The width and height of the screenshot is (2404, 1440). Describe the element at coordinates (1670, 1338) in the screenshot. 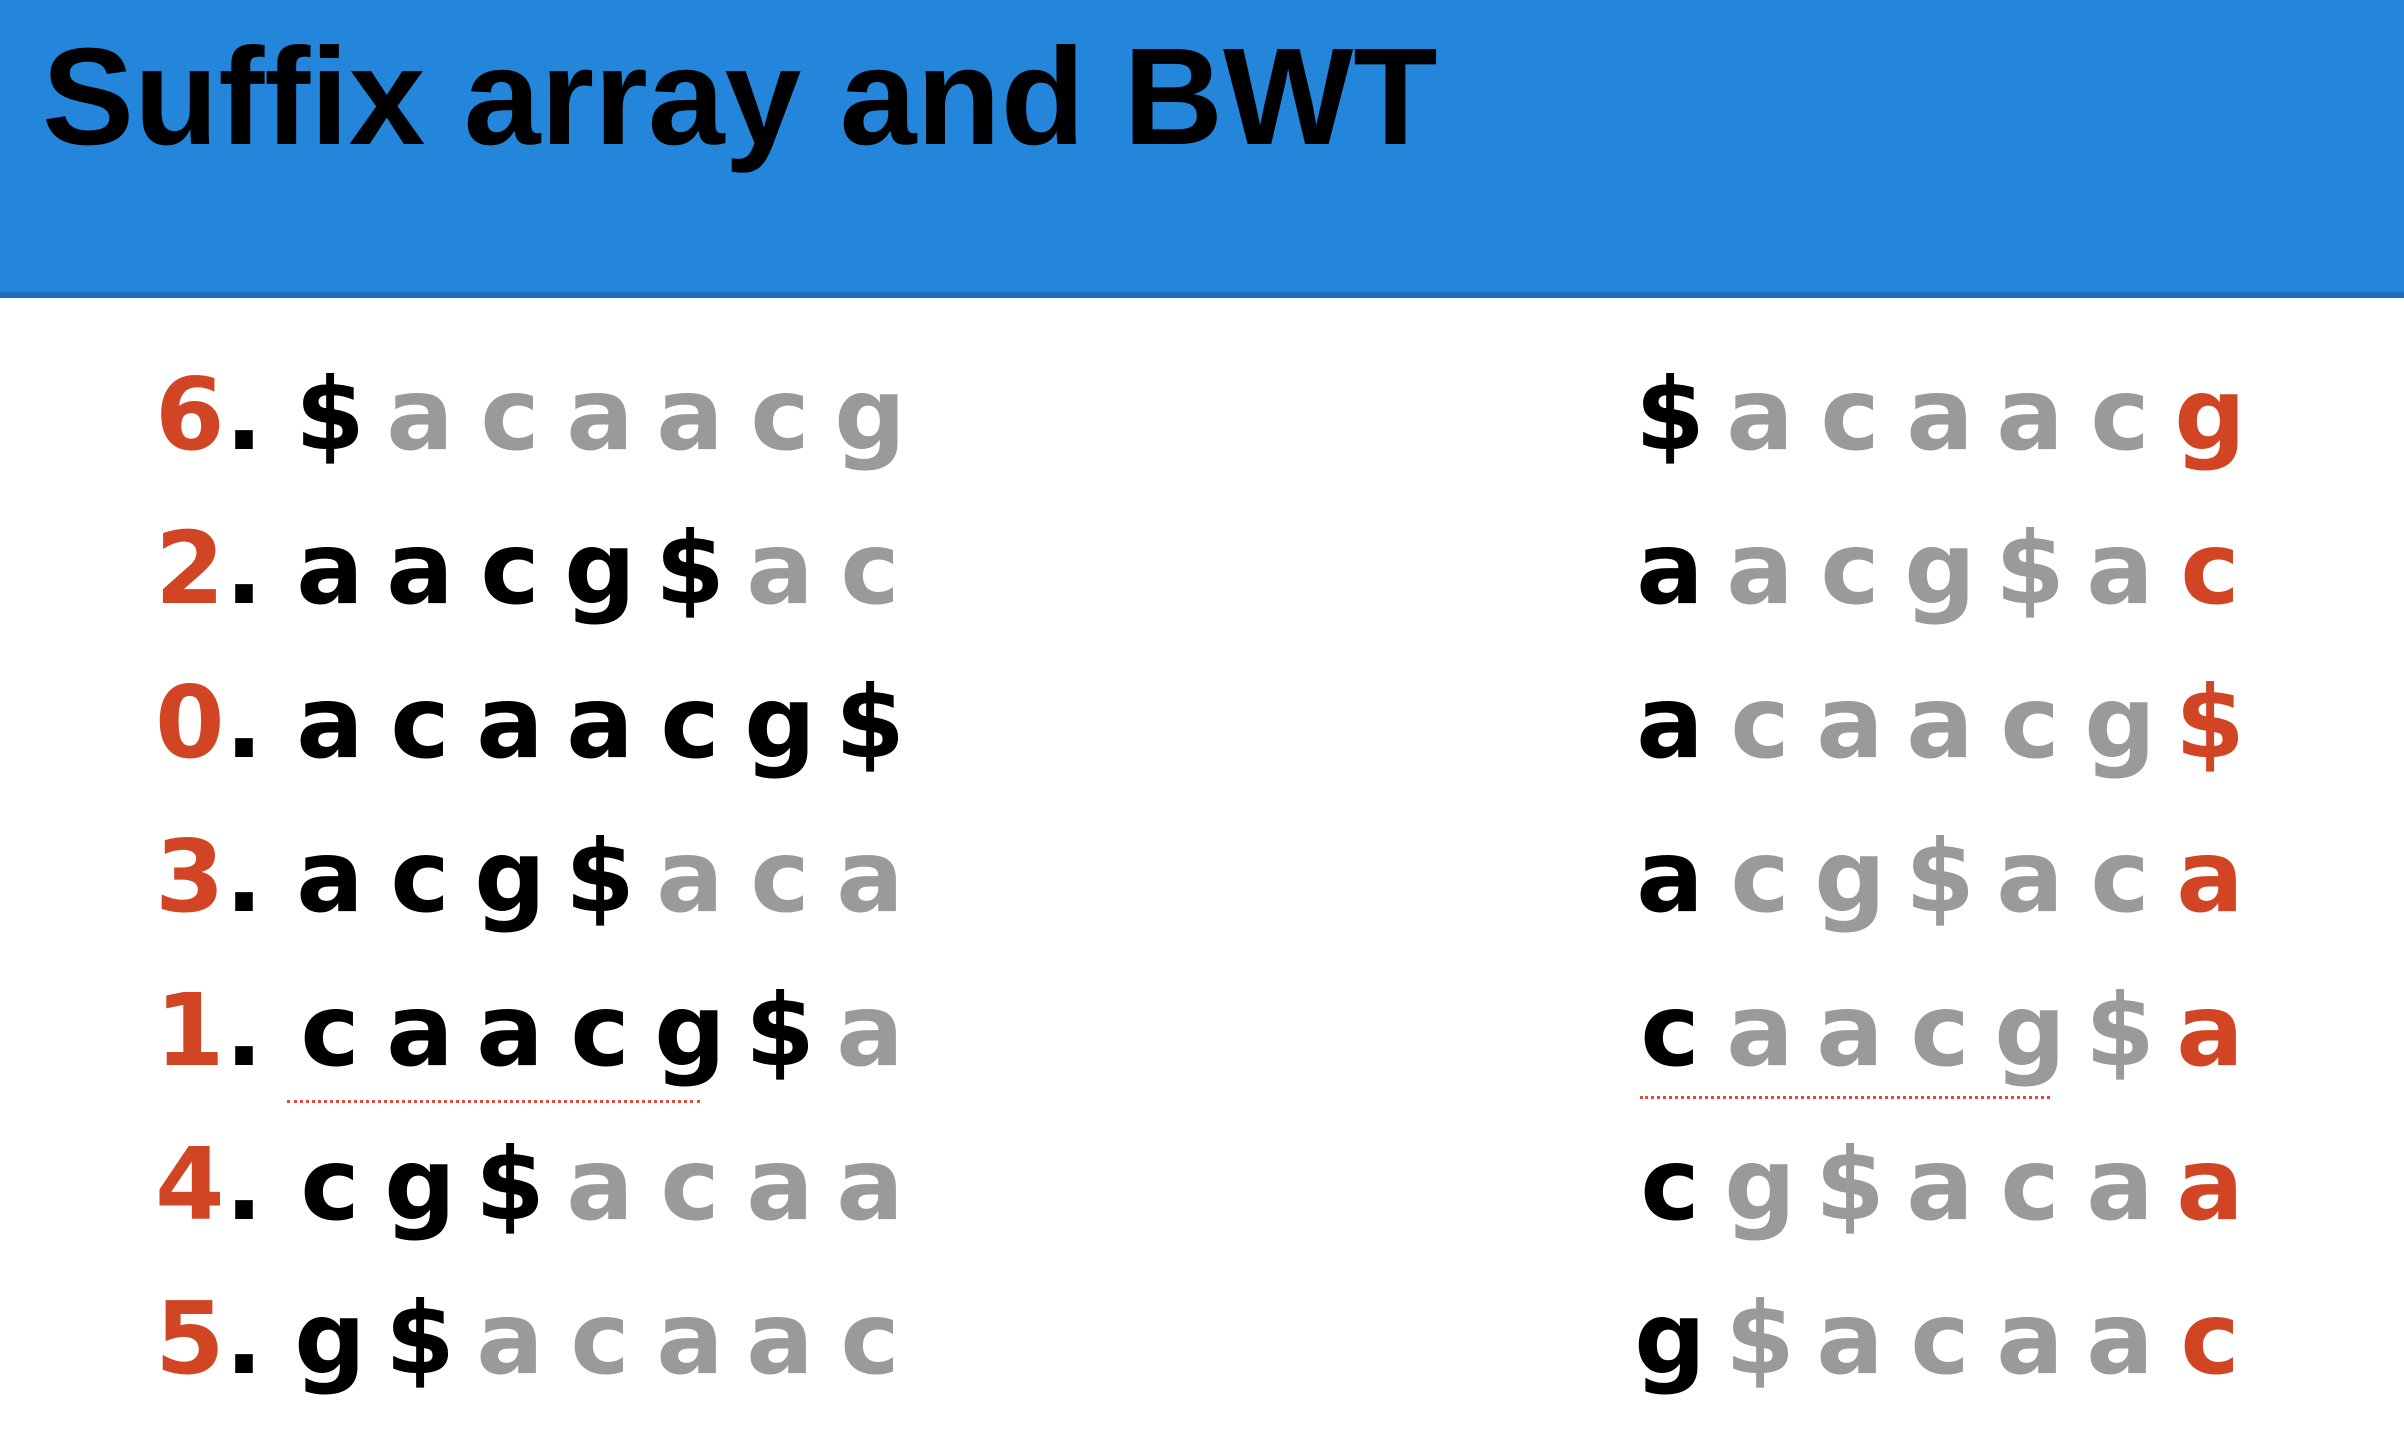

I see `first-column-char: g` at that location.